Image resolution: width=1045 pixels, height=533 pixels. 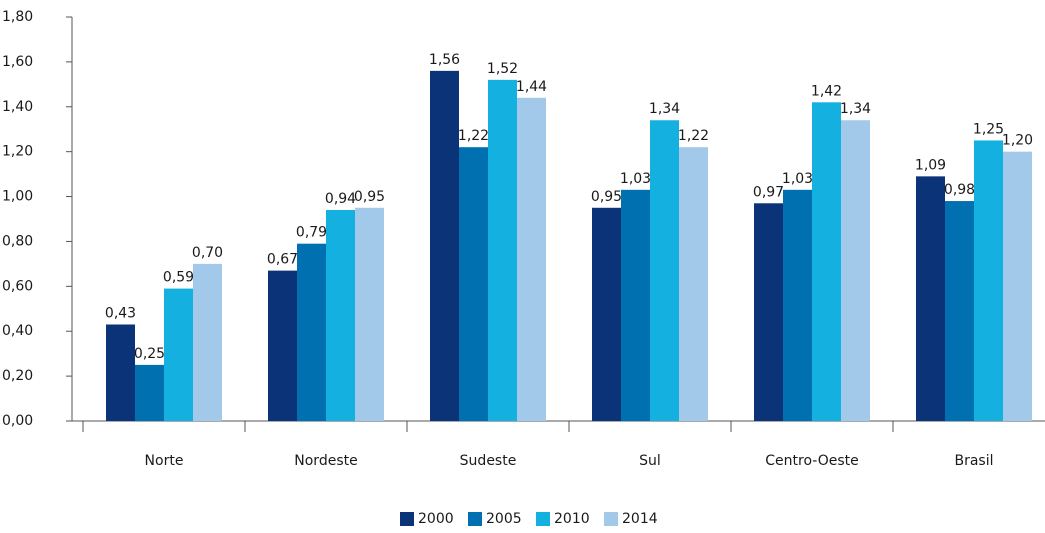 What do you see at coordinates (959, 190) in the screenshot?
I see `data-label: 0,98` at bounding box center [959, 190].